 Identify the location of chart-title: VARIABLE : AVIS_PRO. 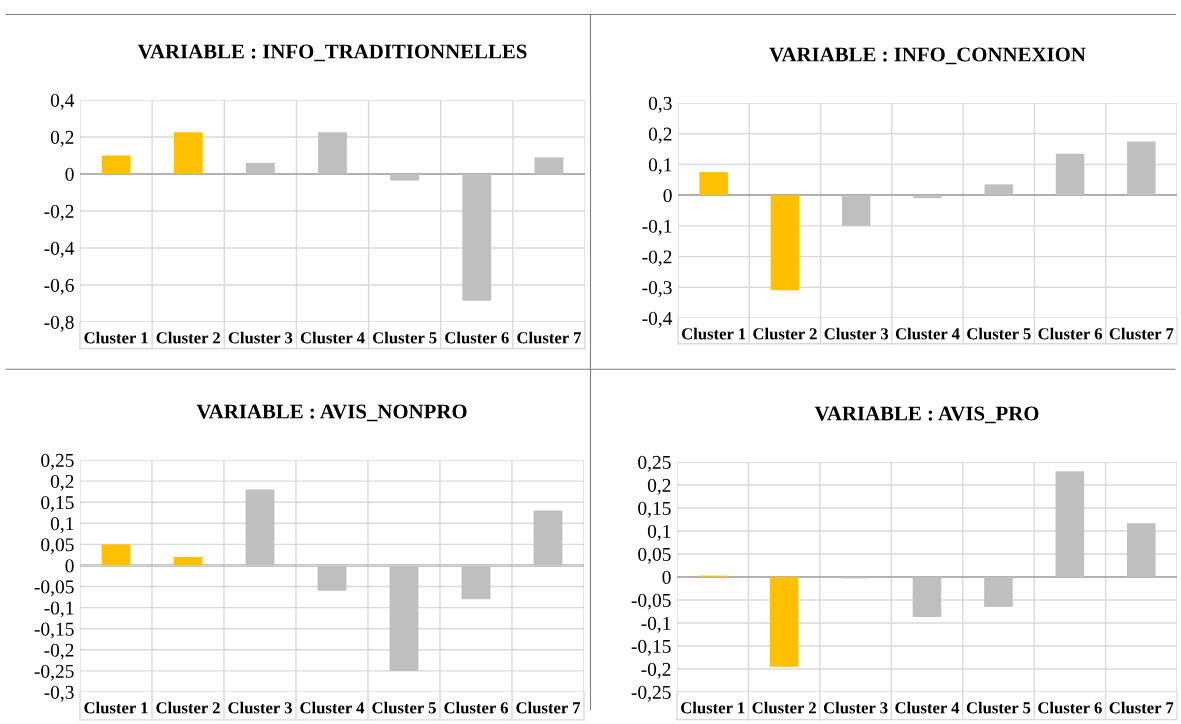
(926, 415).